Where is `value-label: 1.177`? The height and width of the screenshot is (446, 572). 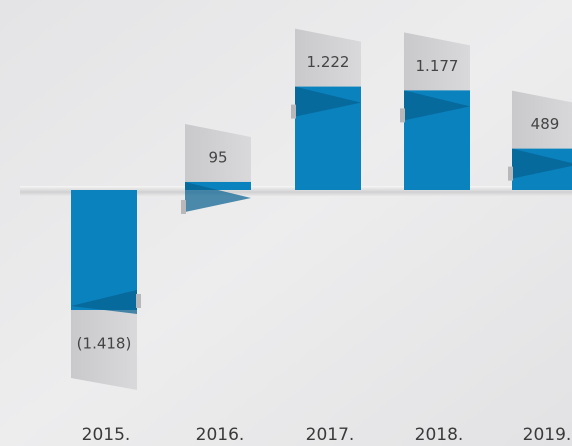 value-label: 1.177 is located at coordinates (437, 66).